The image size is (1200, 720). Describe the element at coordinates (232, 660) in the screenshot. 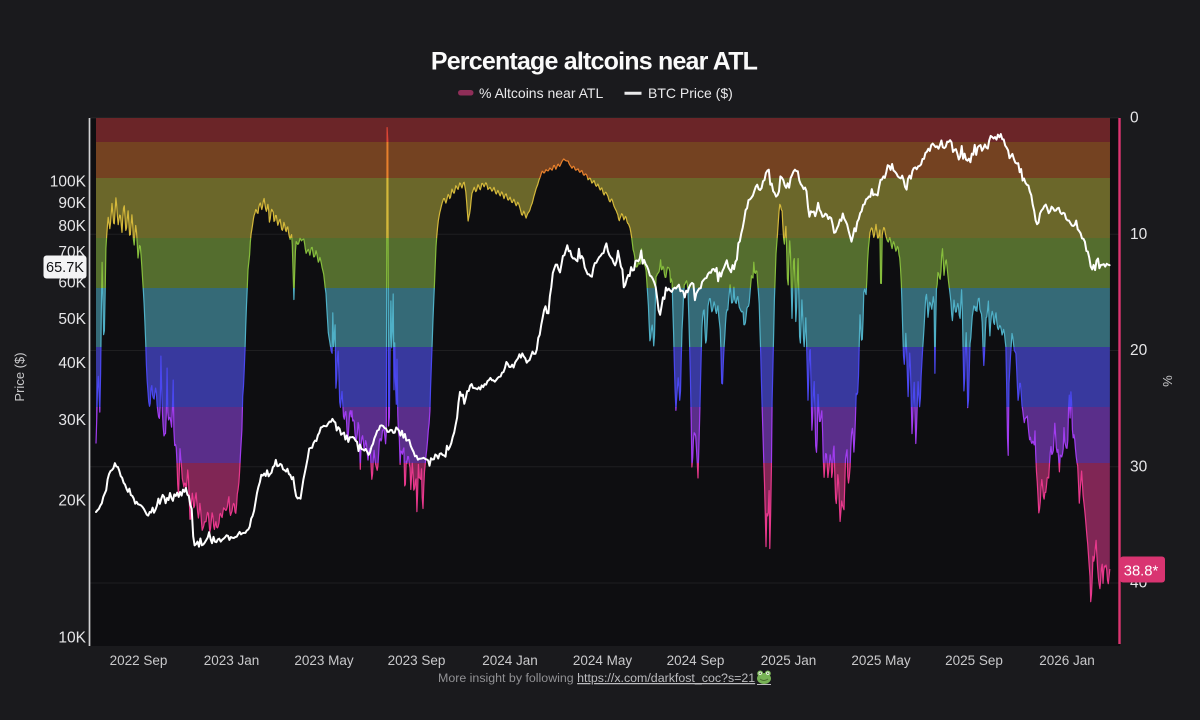

I see `svg-text: 2023 Jan` at that location.